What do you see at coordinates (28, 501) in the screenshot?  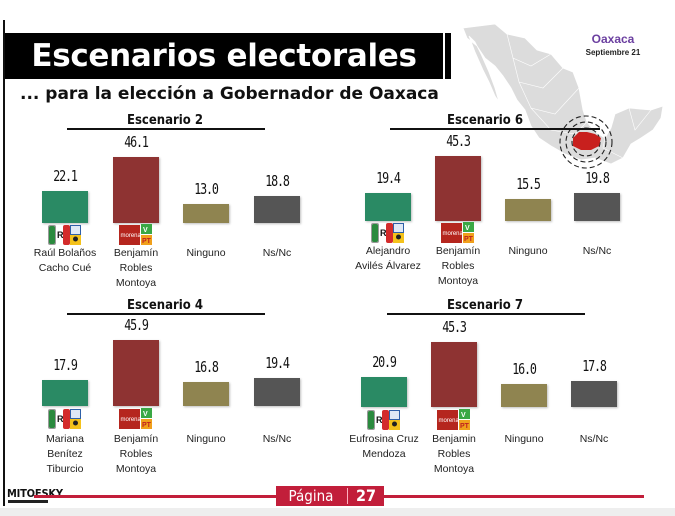 I see `brand-logo-strip` at bounding box center [28, 501].